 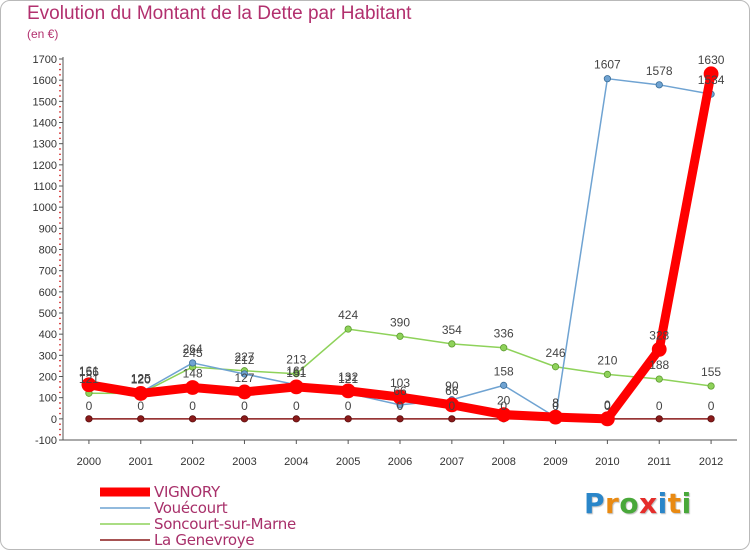 What do you see at coordinates (244, 378) in the screenshot?
I see `data-label-vignory: 127` at bounding box center [244, 378].